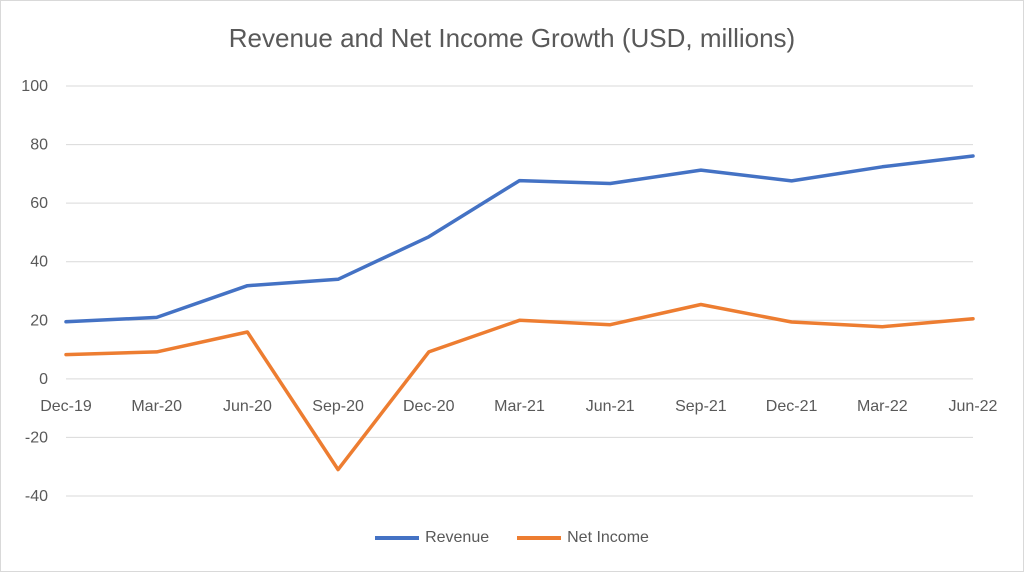 The height and width of the screenshot is (572, 1024). Describe the element at coordinates (701, 406) in the screenshot. I see `x-tick-label: Sep-21` at that location.